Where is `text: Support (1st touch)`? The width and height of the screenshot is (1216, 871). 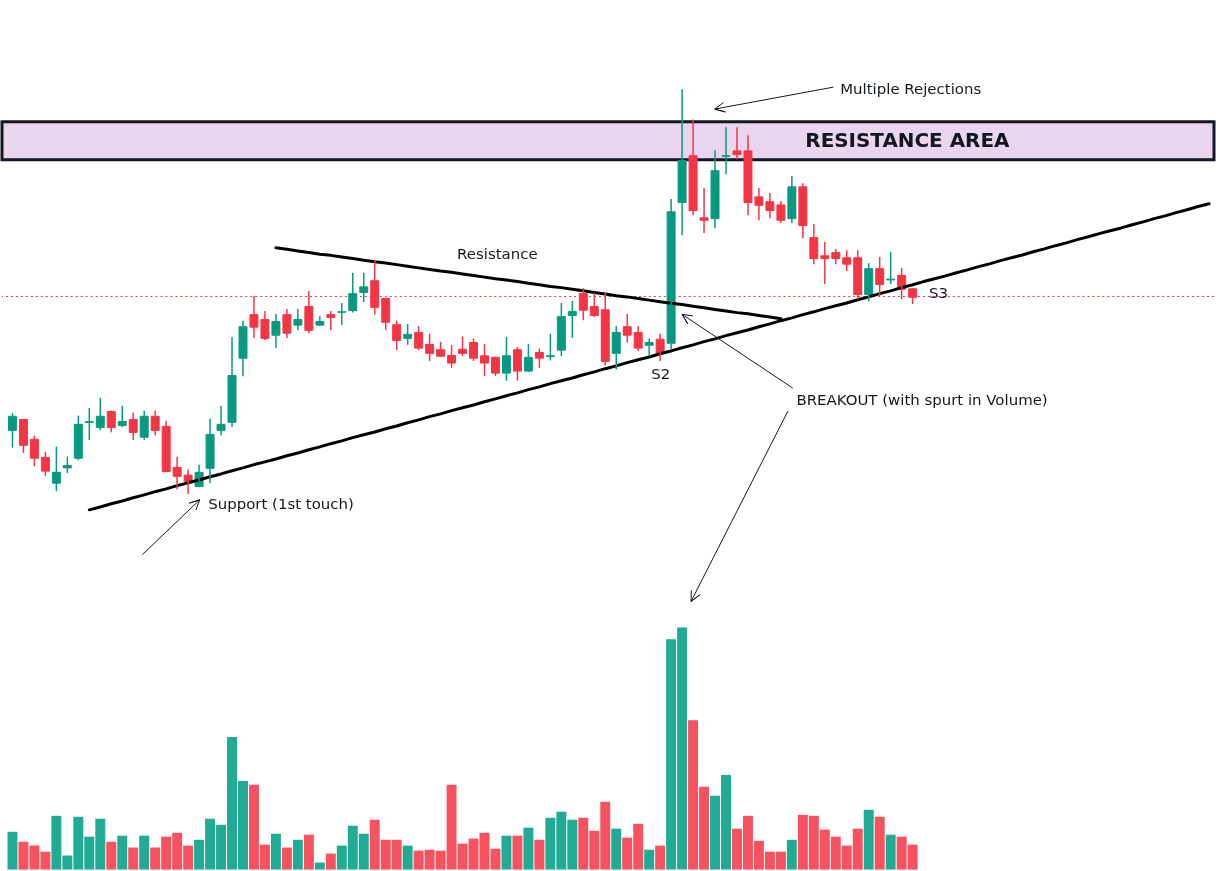 text: Support (1st touch) is located at coordinates (281, 503).